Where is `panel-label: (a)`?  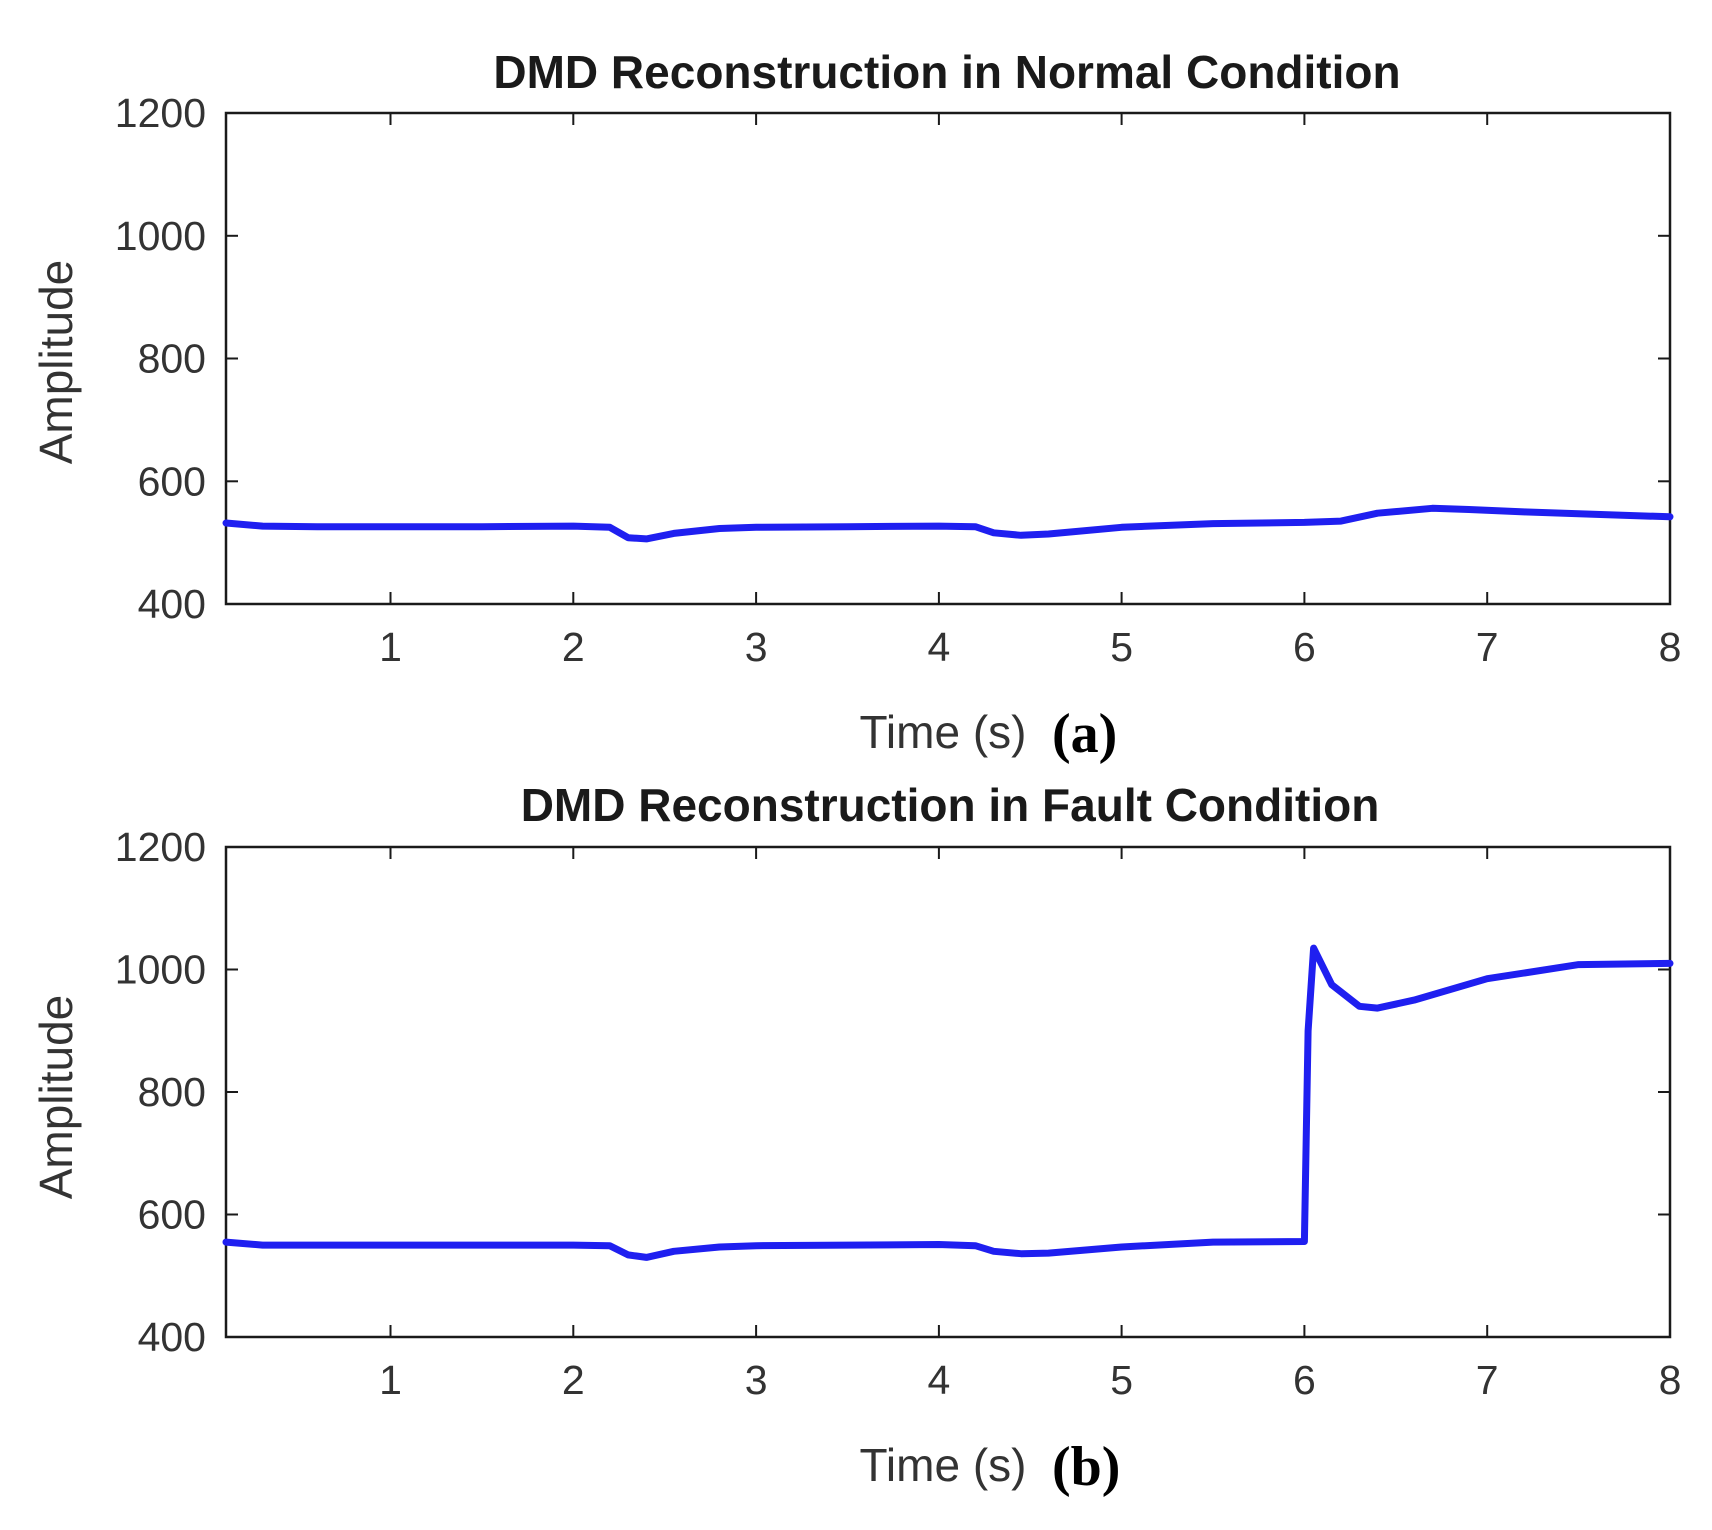 panel-label: (a) is located at coordinates (1084, 734).